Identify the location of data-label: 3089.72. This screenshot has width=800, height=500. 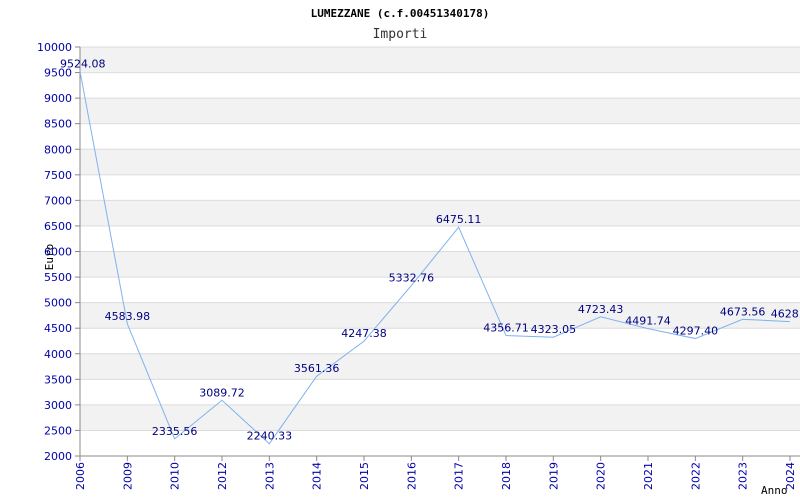
(222, 392).